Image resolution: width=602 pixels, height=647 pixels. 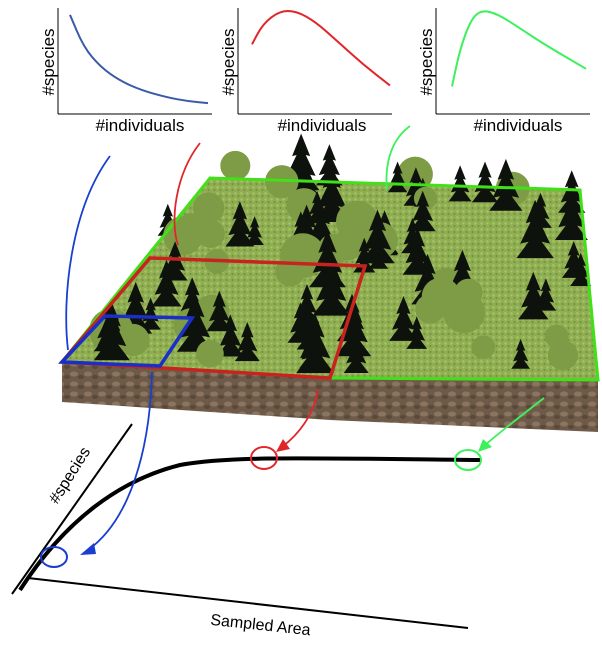 I want to click on connector-green-curve, so click(x=514, y=422).